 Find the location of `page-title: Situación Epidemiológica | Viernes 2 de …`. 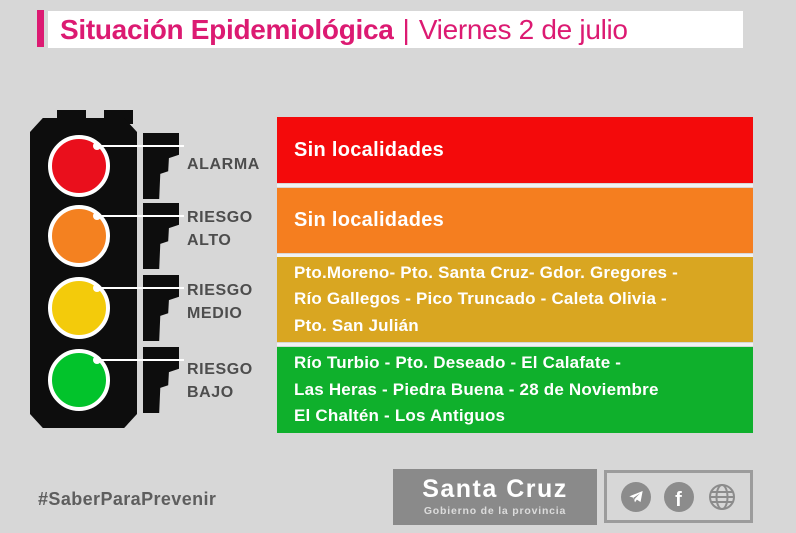

page-title: Situación Epidemiológica | Viernes 2 de … is located at coordinates (395, 29).